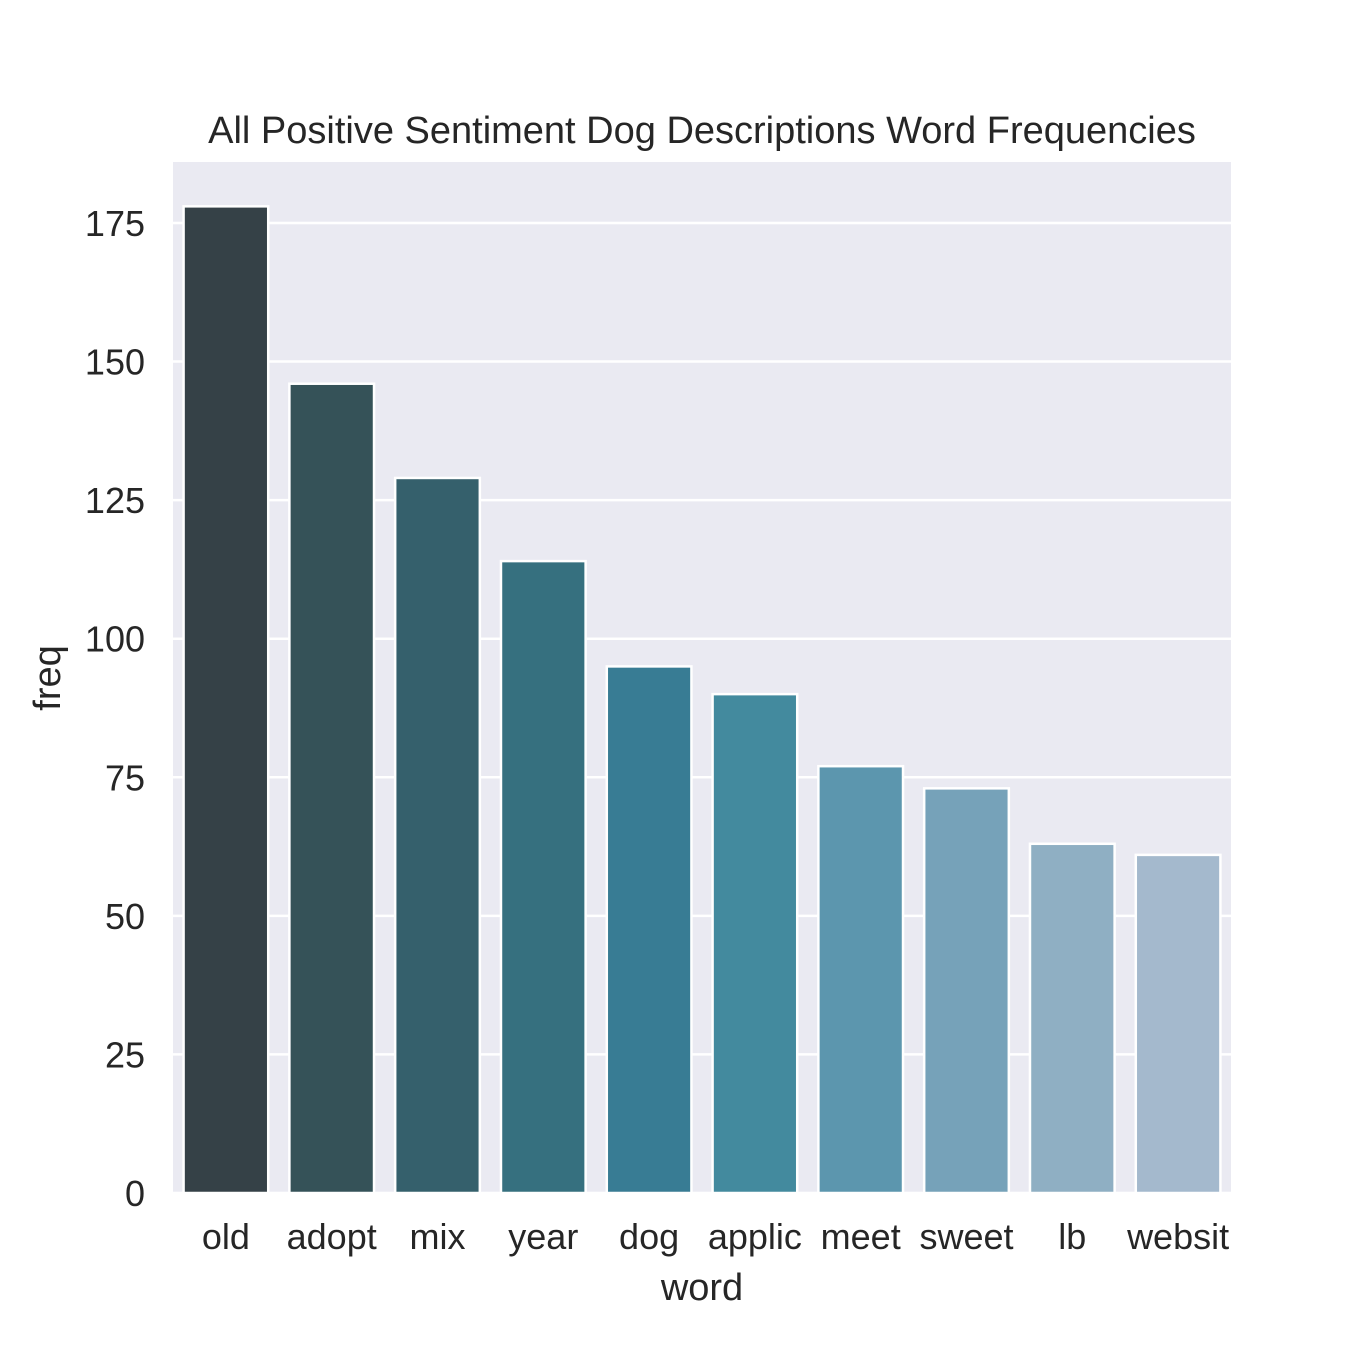 Image resolution: width=1370 pixels, height=1347 pixels. Describe the element at coordinates (437, 835) in the screenshot. I see `bar-mix` at that location.